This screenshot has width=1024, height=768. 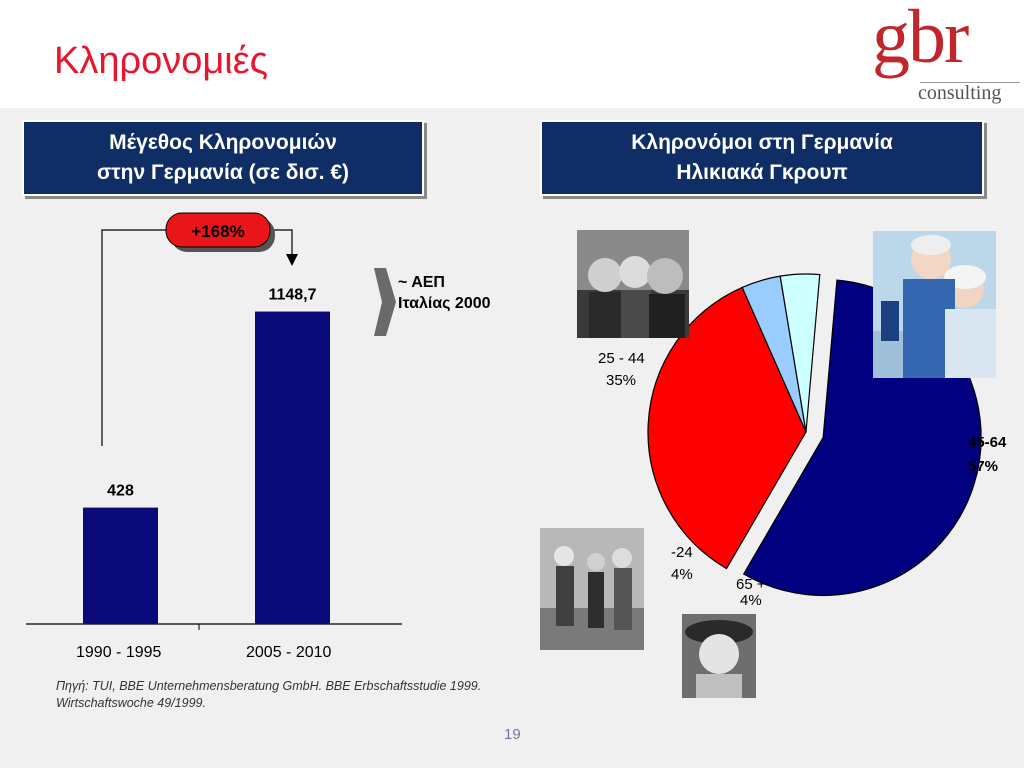 I want to click on logo-main-text: gbr, so click(x=920, y=39).